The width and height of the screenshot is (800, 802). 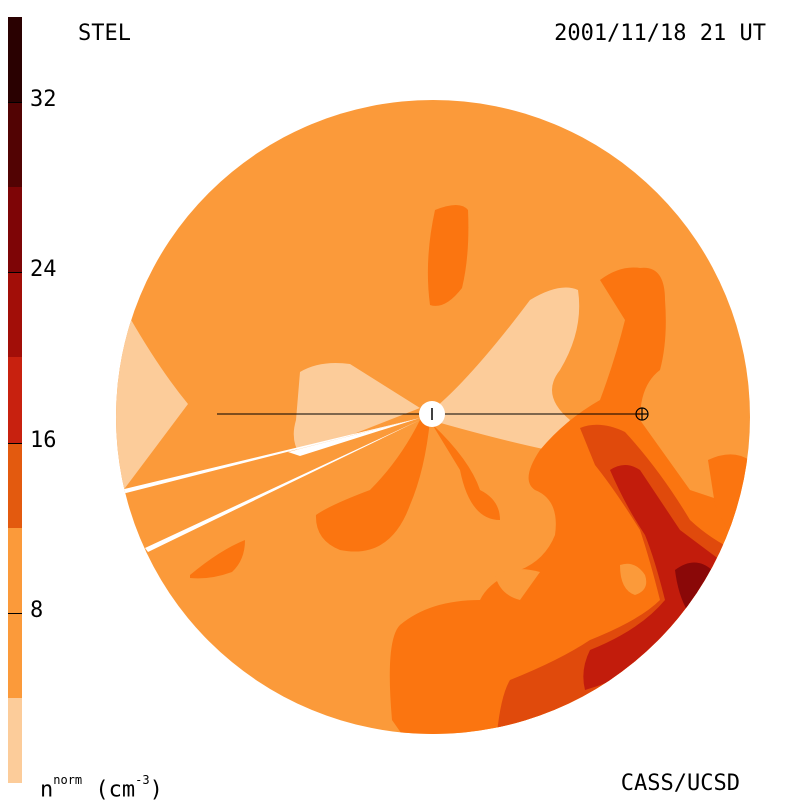 What do you see at coordinates (43, 100) in the screenshot?
I see `color-bar-tick-label-3: 32` at bounding box center [43, 100].